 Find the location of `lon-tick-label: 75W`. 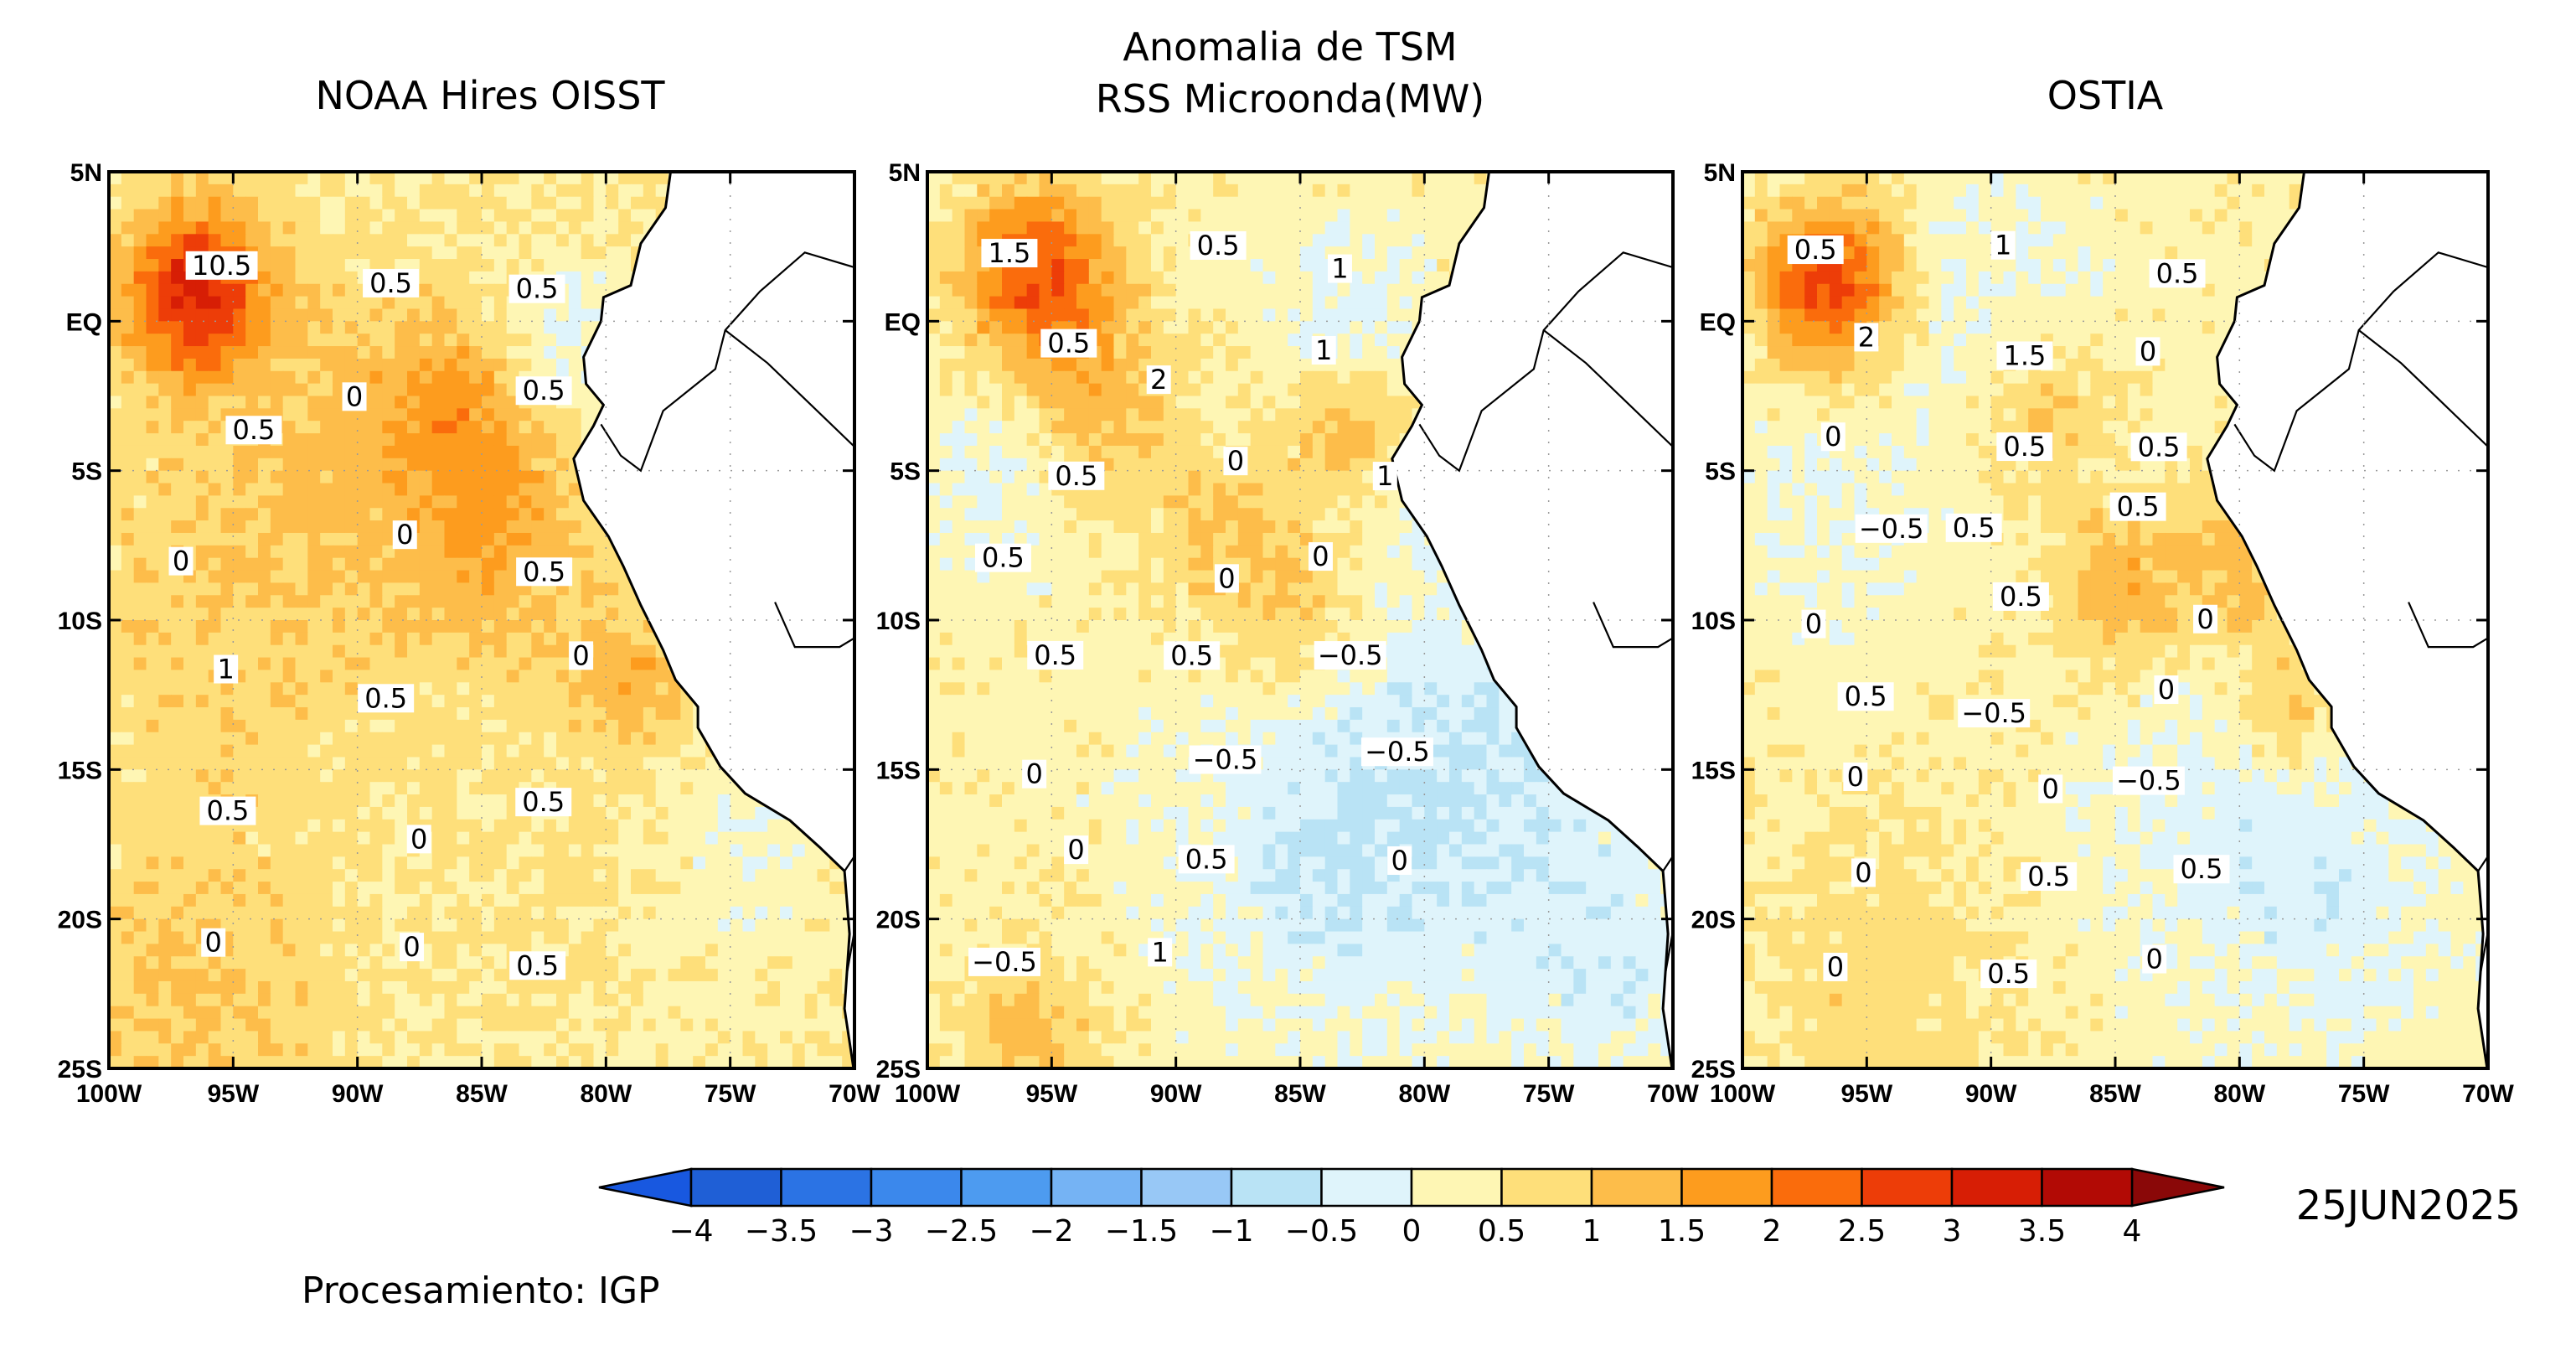

lon-tick-label: 75W is located at coordinates (730, 1094).